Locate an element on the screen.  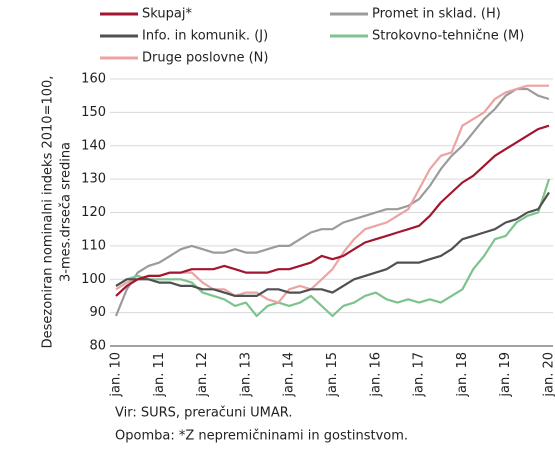
x-tick-label: jan. 19 is located at coordinates (505, 375).